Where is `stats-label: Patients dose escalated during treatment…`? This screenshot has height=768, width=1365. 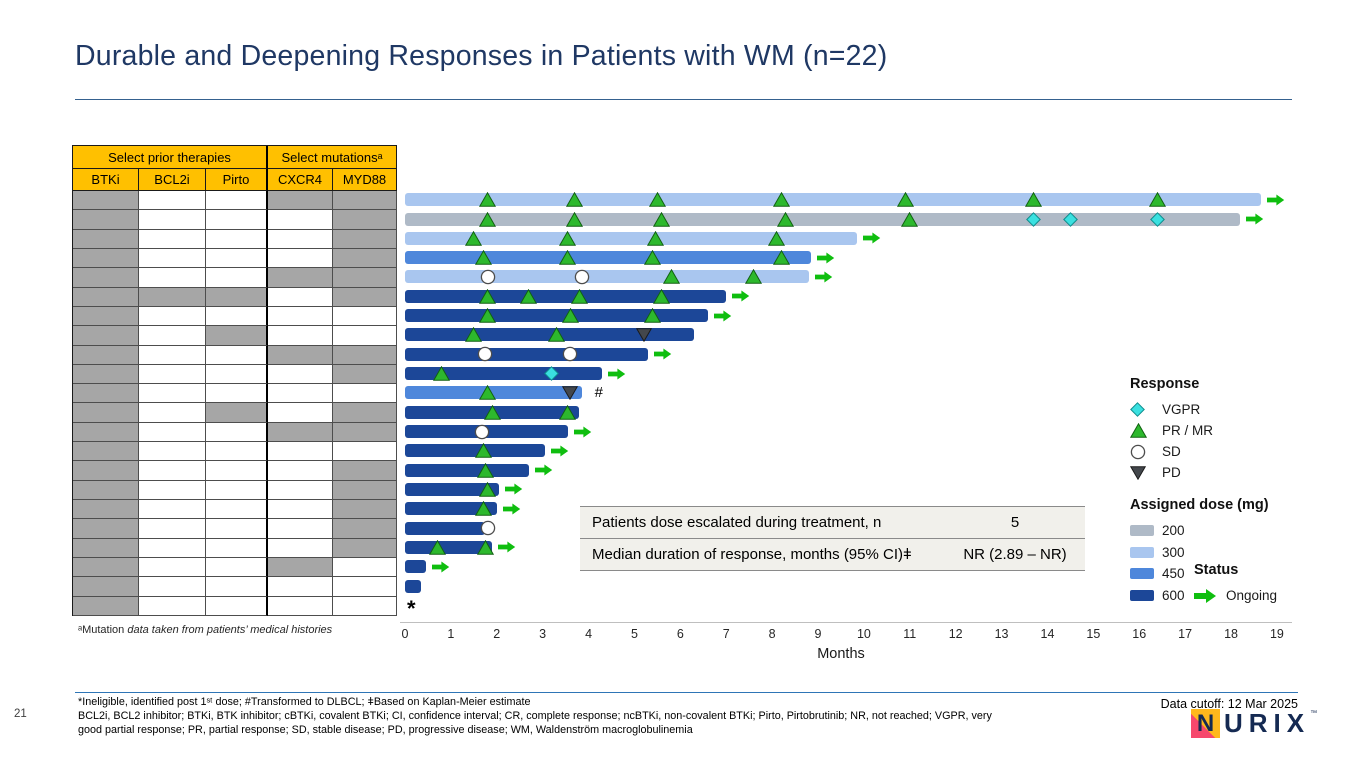
stats-label: Patients dose escalated during treatment… is located at coordinates (737, 522).